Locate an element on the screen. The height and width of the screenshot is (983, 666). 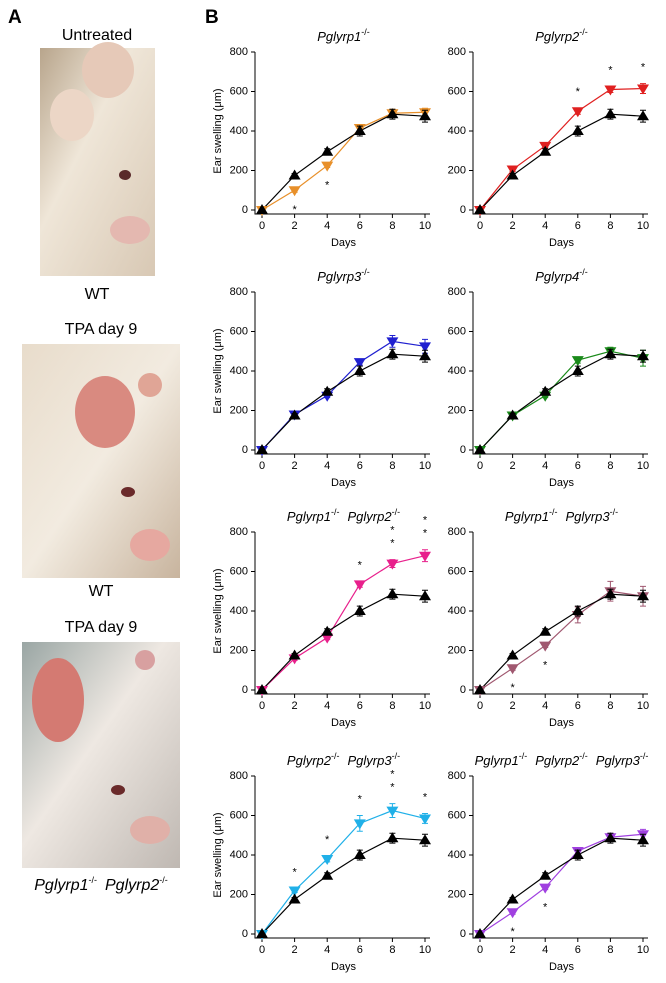
chart: Pglyrp4-/- 0 200 400 600 800 0 2 4 6 8 10 Days is located at coordinates (548, 378).